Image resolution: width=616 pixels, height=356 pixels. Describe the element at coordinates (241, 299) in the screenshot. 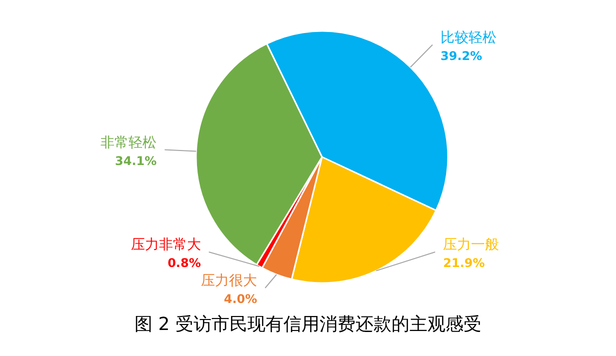

I see `data-label: 4.0%` at that location.